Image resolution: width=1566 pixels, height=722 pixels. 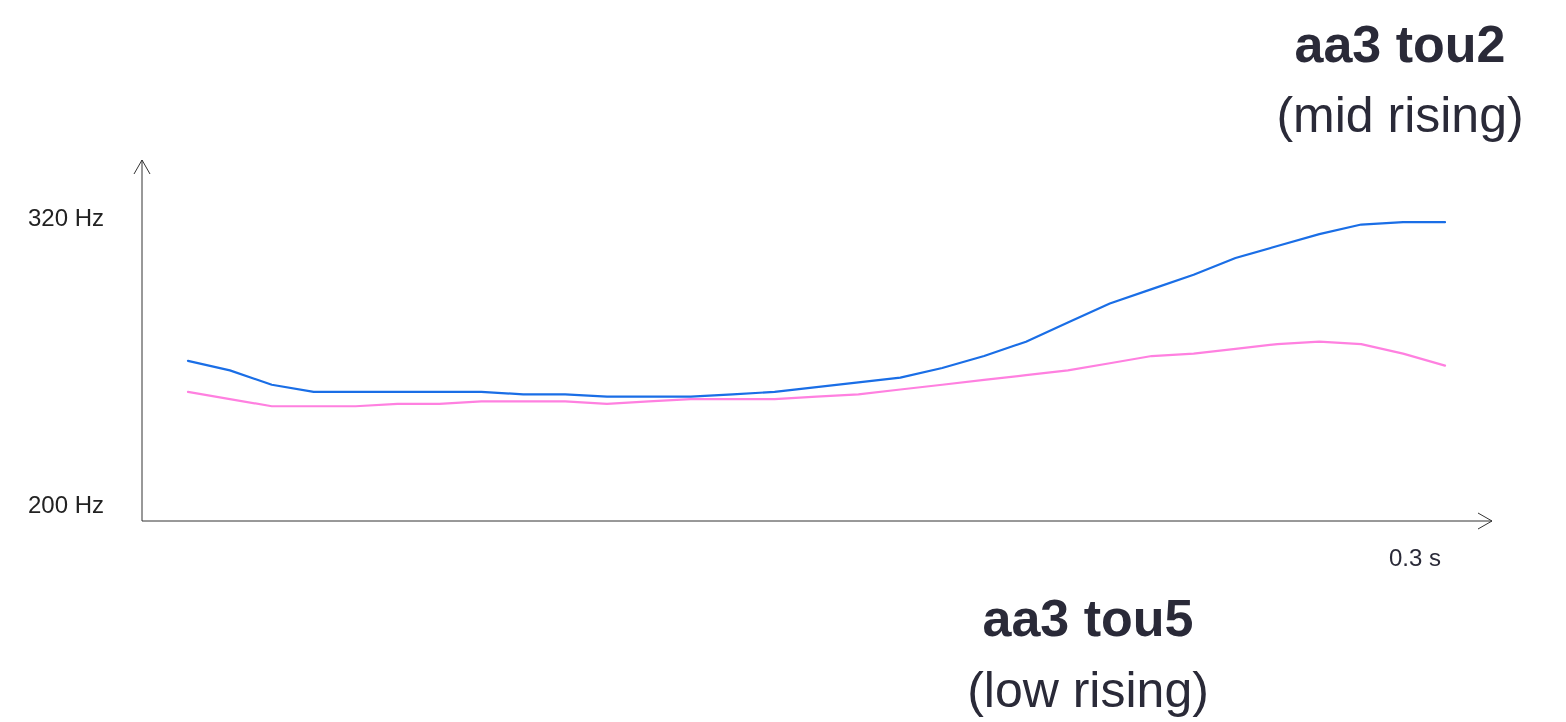 What do you see at coordinates (1400, 115) in the screenshot?
I see `text: (mid rising)` at bounding box center [1400, 115].